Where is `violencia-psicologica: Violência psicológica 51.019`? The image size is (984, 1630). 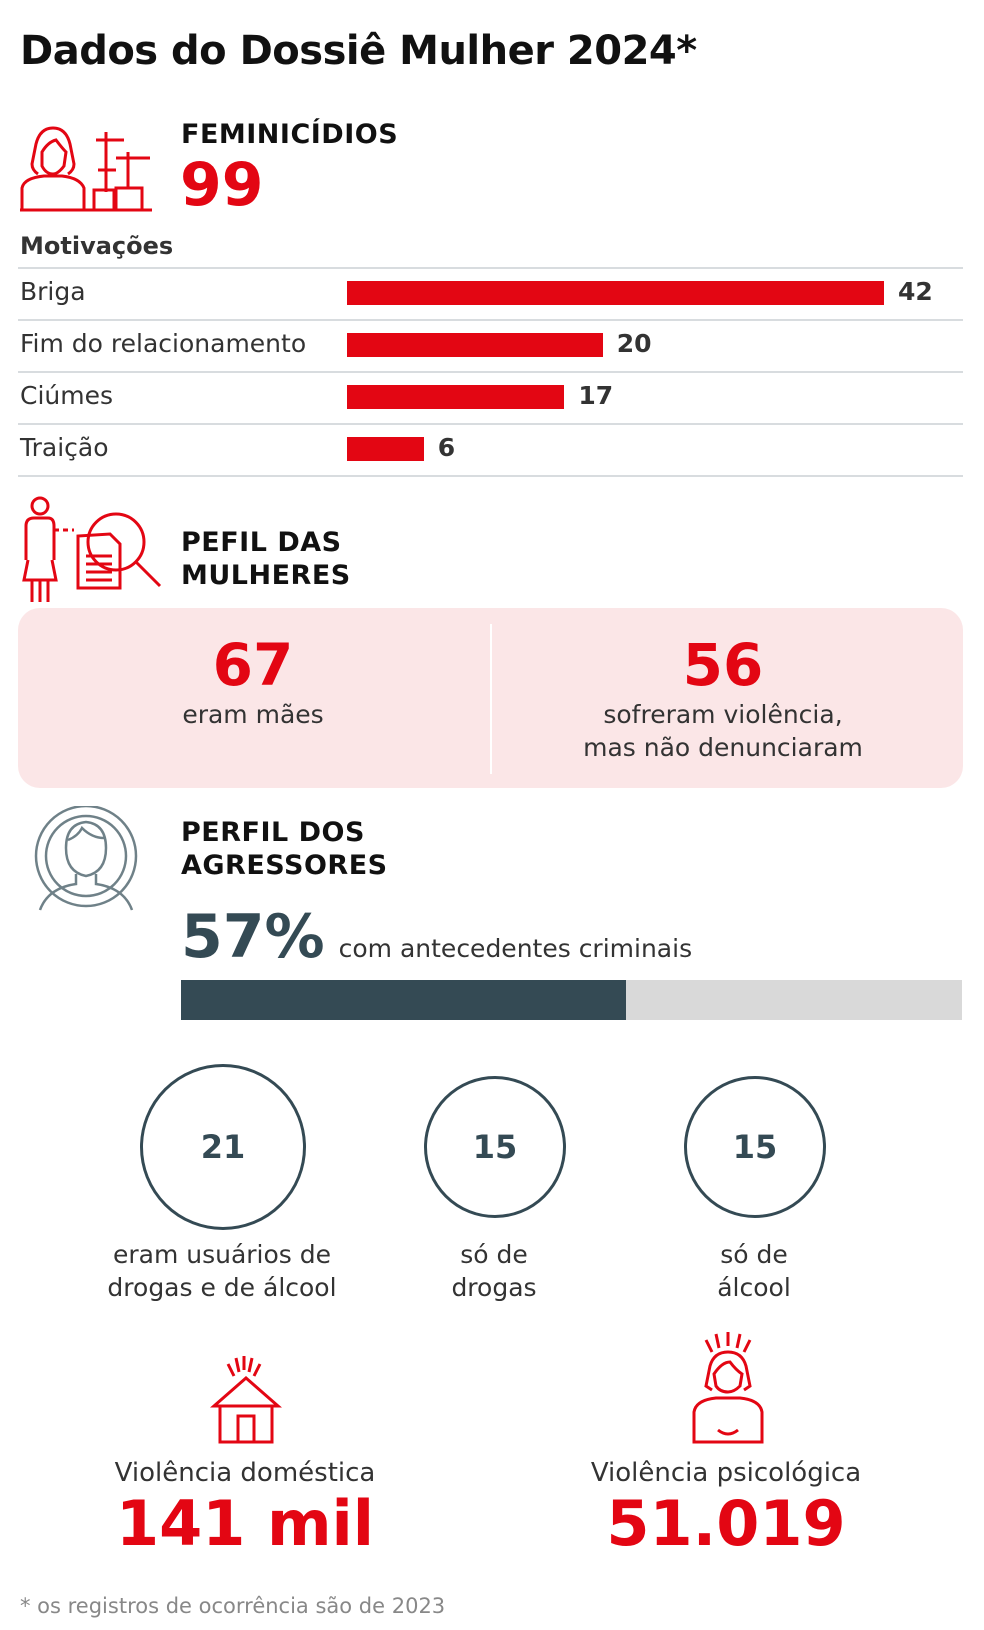
violencia-psicologica: Violência psicológica 51.019 is located at coordinates (726, 1509).